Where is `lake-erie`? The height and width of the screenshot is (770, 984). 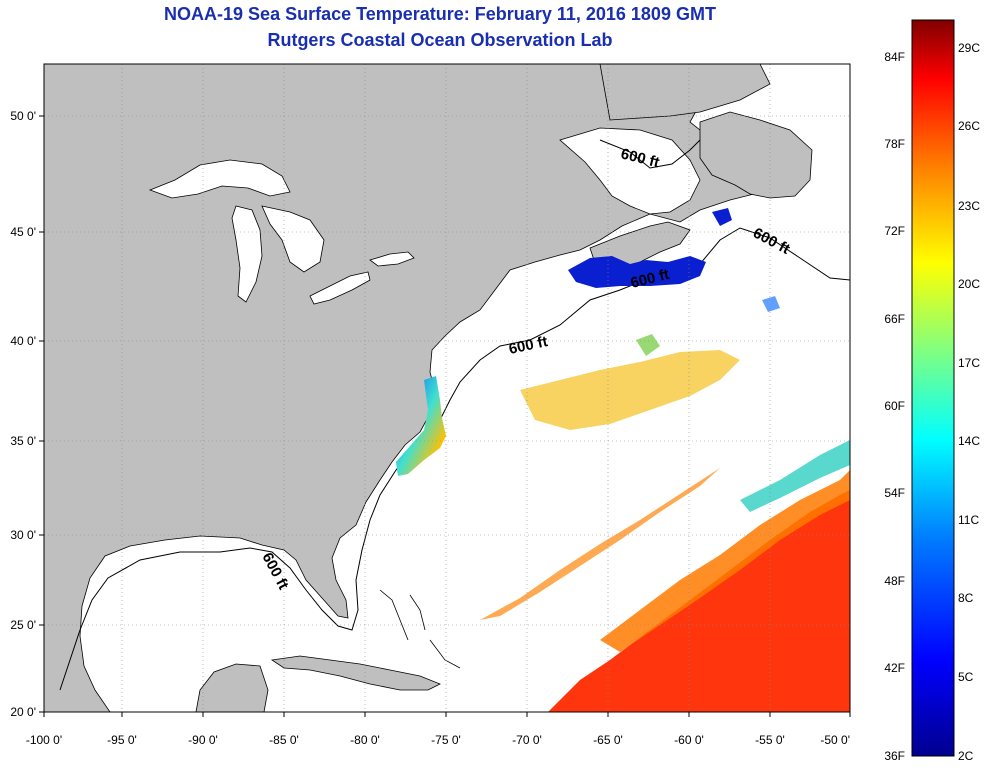 lake-erie is located at coordinates (340, 288).